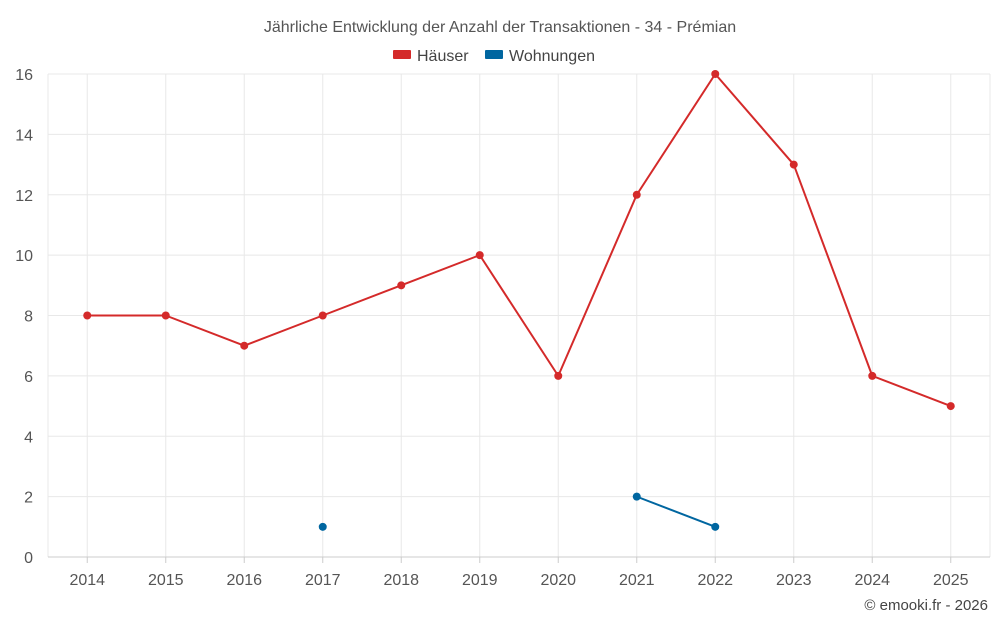 The image size is (1000, 630). I want to click on x-tick-label: 2022, so click(715, 580).